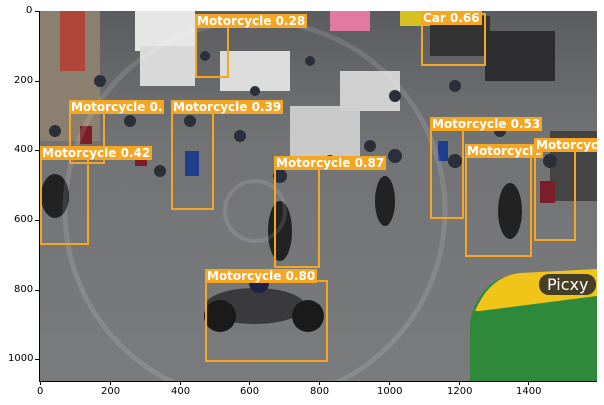 The width and height of the screenshot is (604, 405). Describe the element at coordinates (24, 219) in the screenshot. I see `y-tick-label: 600` at that location.